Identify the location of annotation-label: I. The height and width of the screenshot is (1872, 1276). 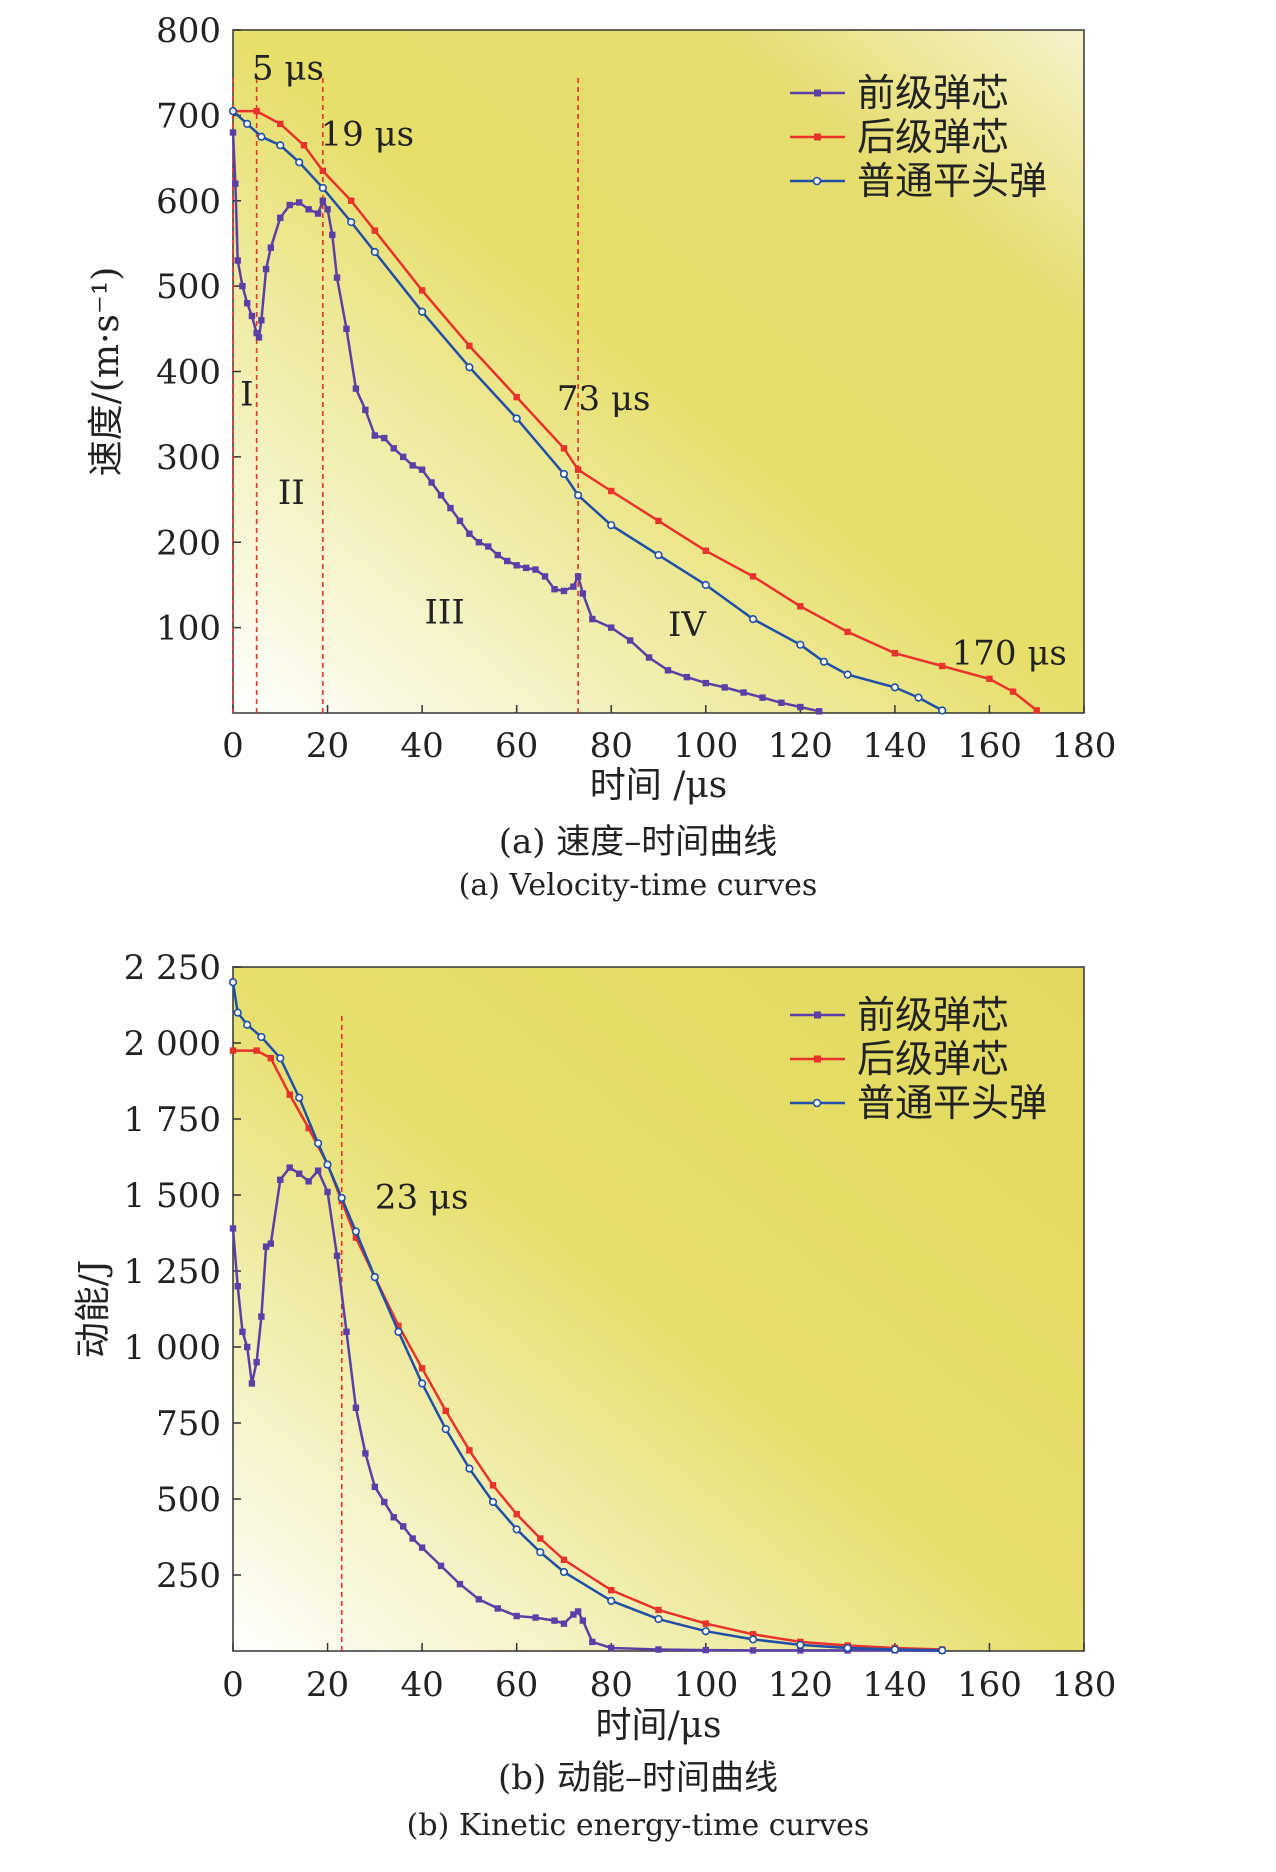
(246, 395).